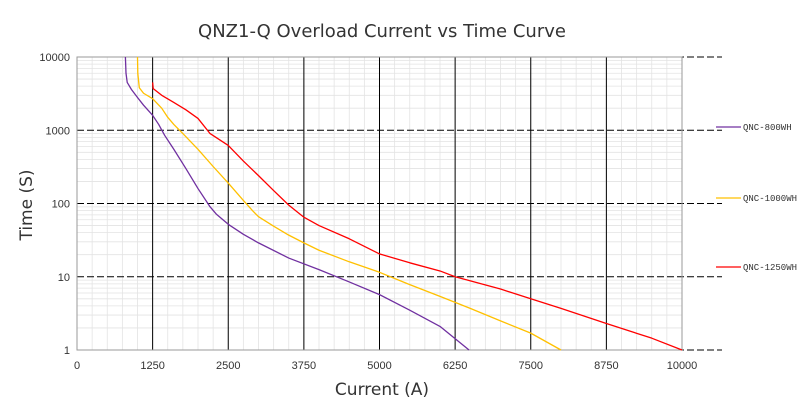 The height and width of the screenshot is (411, 811). Describe the element at coordinates (531, 366) in the screenshot. I see `x-tick-label: 7500` at that location.